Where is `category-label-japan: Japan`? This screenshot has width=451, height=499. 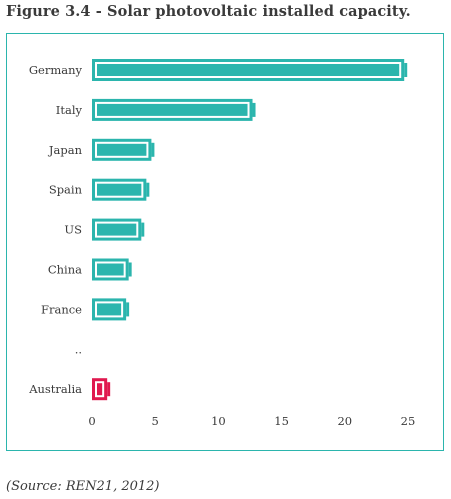 category-label-japan: Japan is located at coordinates (65, 150).